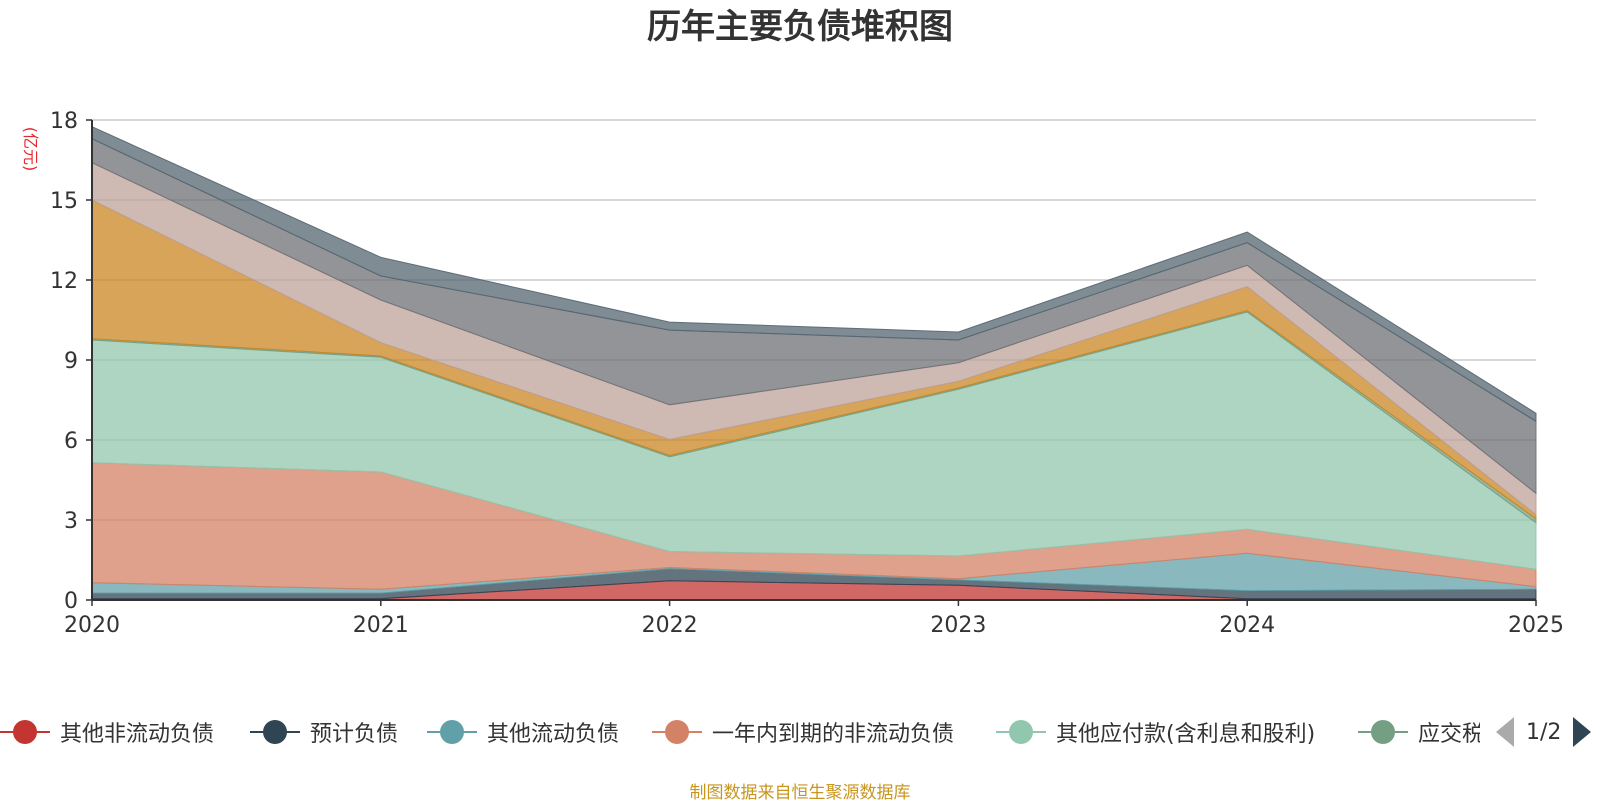 The width and height of the screenshot is (1600, 803). I want to click on y-tick-label: 15, so click(64, 201).